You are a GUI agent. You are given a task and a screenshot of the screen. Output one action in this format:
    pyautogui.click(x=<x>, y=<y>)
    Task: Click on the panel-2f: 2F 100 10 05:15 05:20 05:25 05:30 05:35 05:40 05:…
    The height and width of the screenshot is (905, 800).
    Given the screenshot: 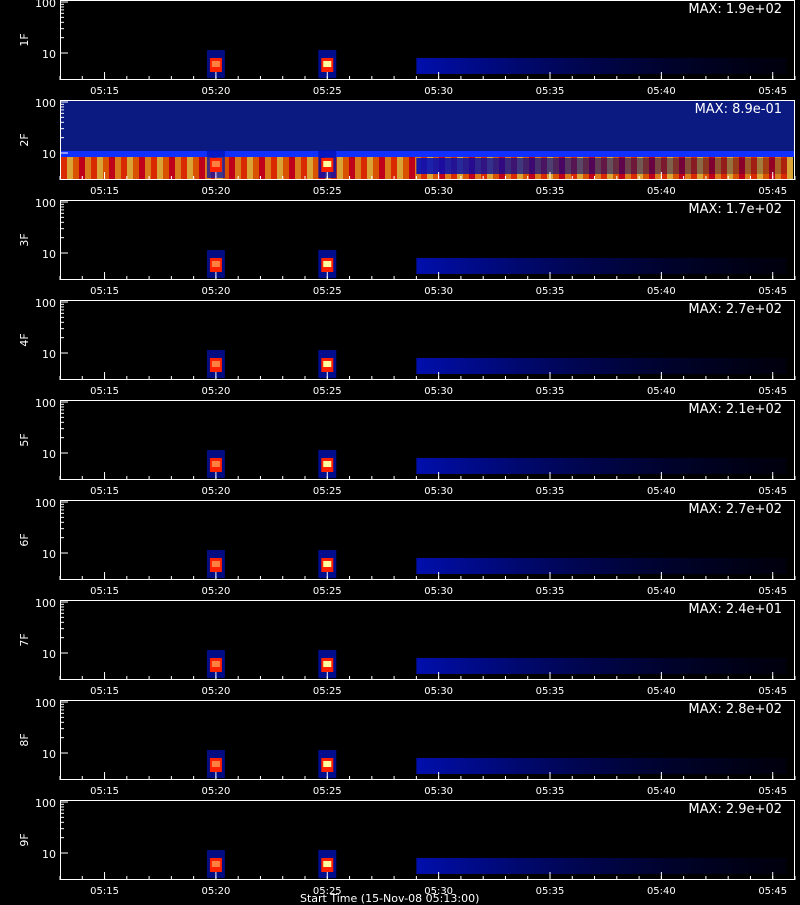 What is the action you would take?
    pyautogui.click(x=400, y=148)
    